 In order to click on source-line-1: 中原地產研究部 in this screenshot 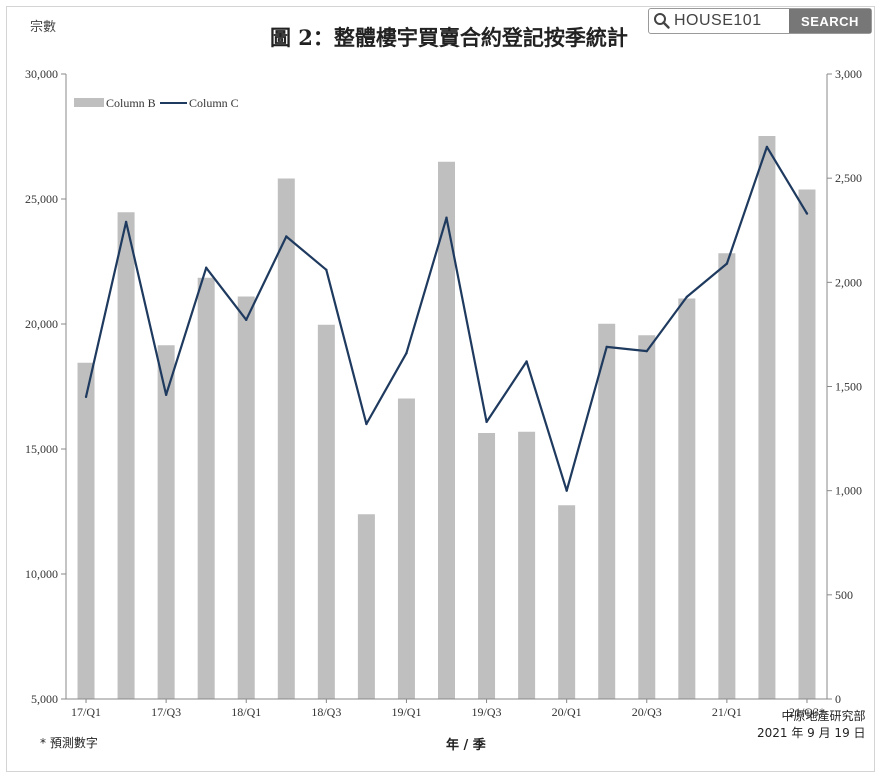, I will do `click(823, 716)`.